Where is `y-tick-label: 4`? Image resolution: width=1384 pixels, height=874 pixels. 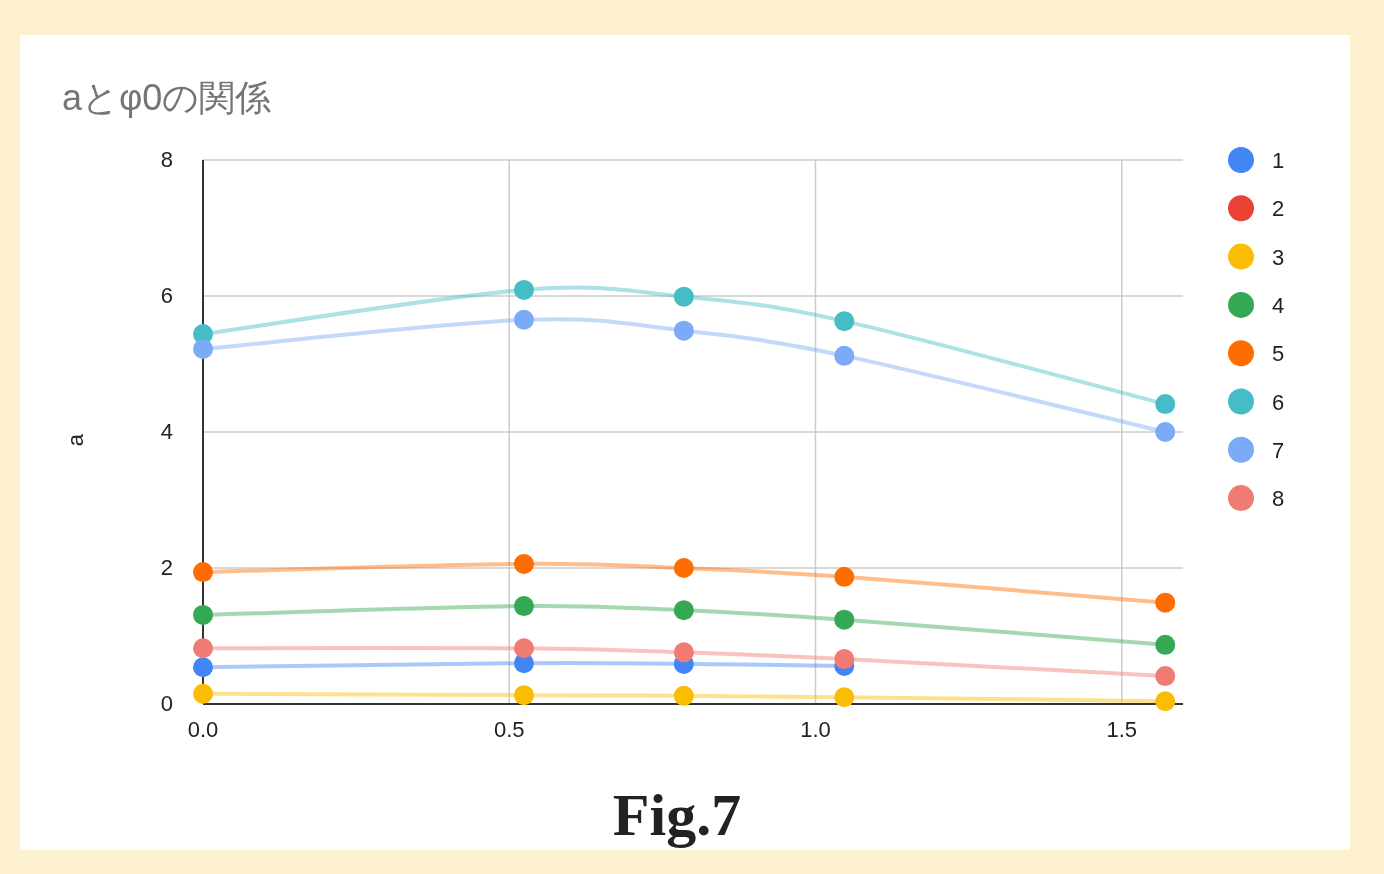 y-tick-label: 4 is located at coordinates (166, 431).